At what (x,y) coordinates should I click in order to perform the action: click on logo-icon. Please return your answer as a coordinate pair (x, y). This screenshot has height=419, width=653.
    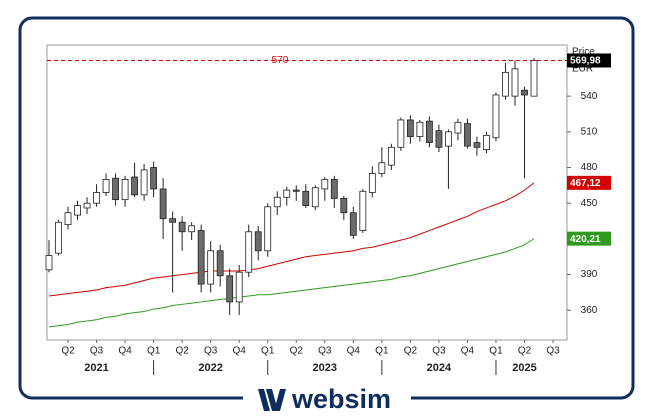
    Looking at the image, I should click on (272, 400).